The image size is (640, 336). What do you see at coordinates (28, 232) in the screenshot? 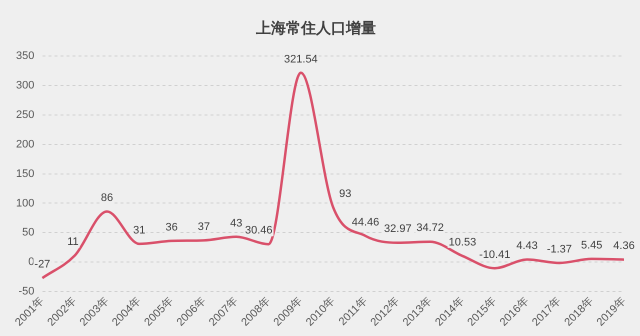
I see `y-tick-label: 50` at bounding box center [28, 232].